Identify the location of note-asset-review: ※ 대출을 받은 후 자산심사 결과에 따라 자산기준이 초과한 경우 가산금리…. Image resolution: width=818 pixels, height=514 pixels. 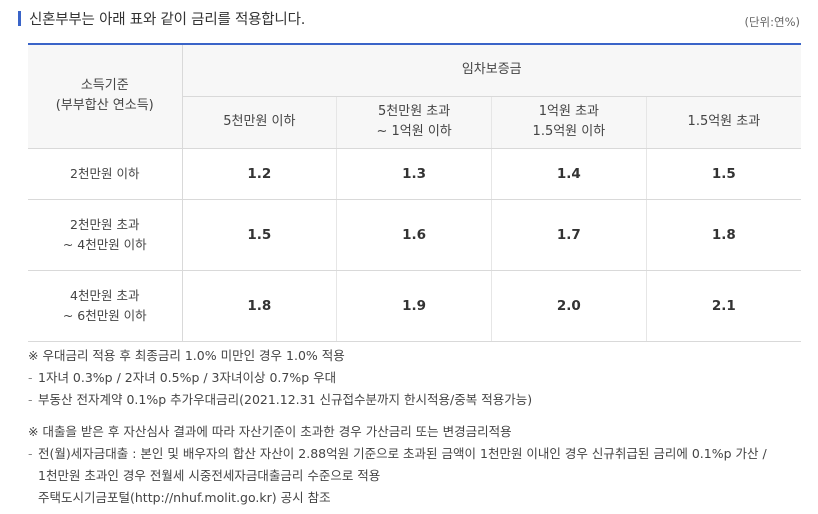
(270, 431).